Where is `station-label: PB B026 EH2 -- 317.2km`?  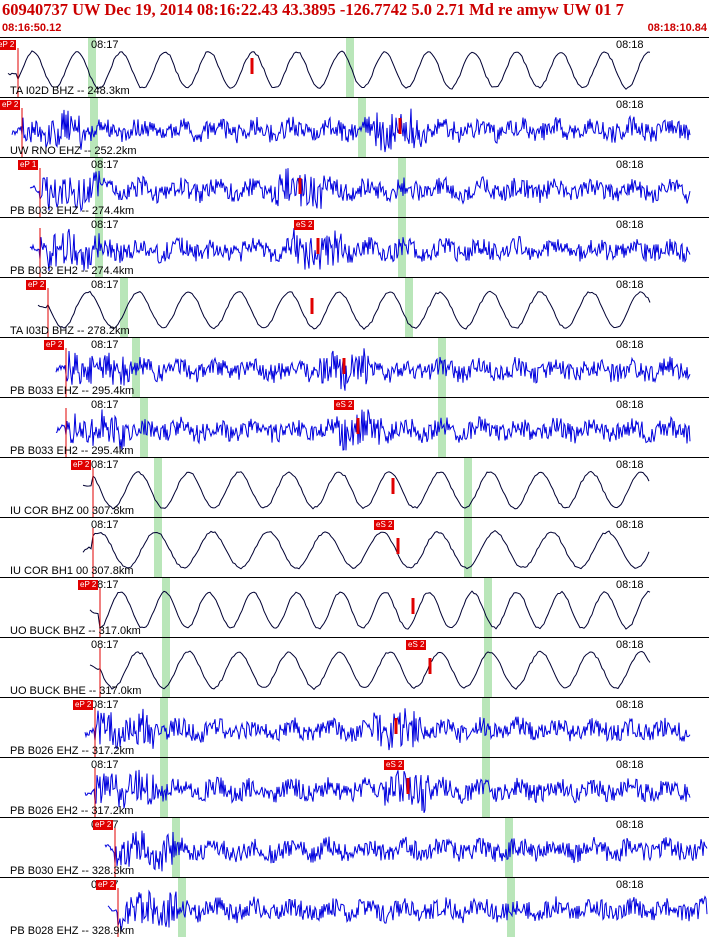
station-label: PB B026 EH2 -- 317.2km is located at coordinates (72, 811).